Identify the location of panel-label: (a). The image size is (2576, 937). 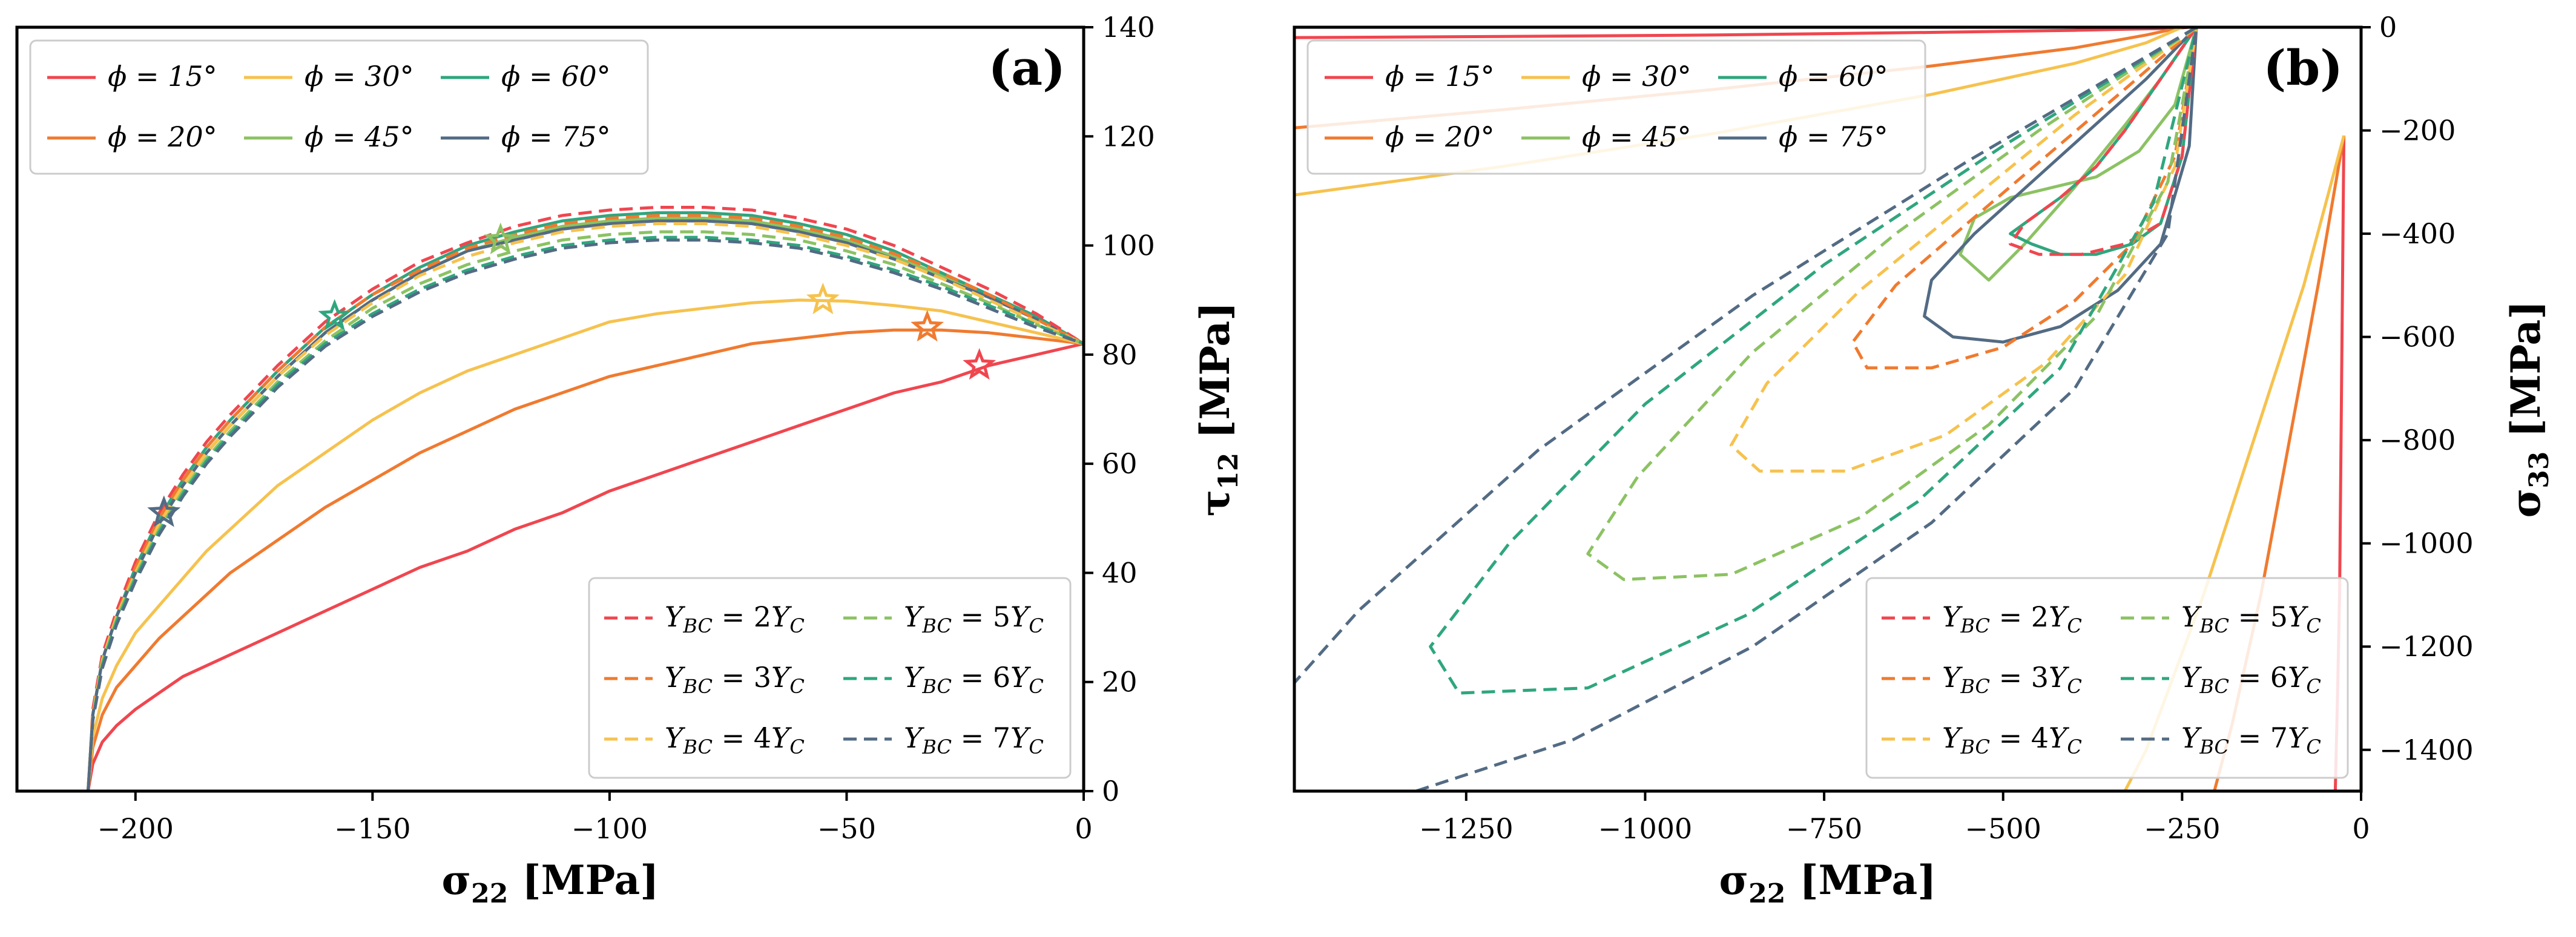
(1027, 67).